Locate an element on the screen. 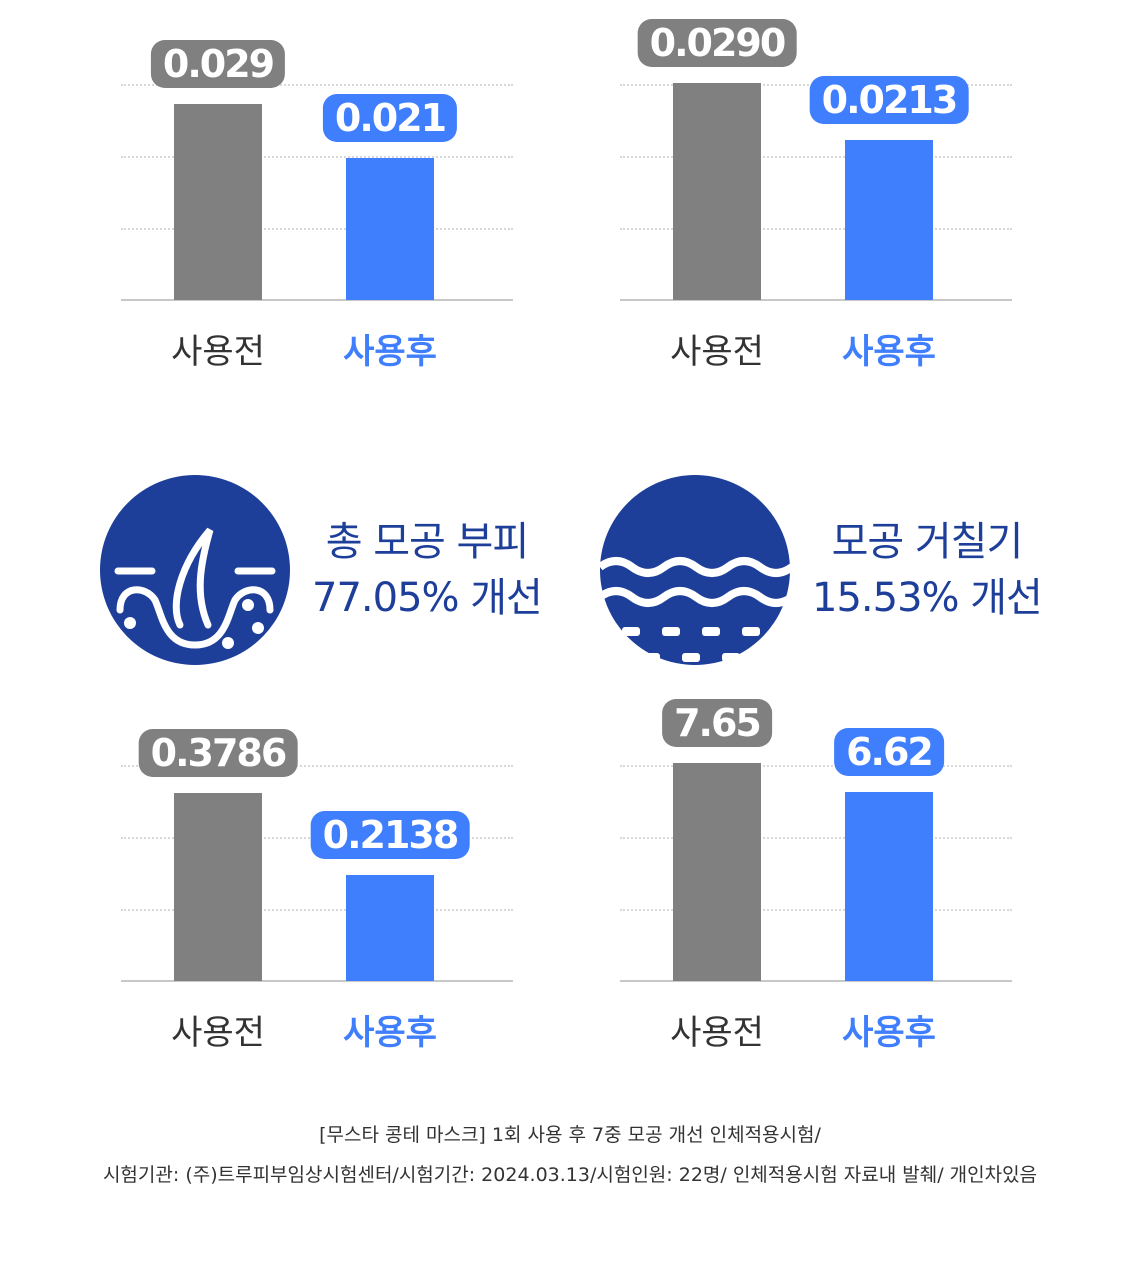 Image resolution: width=1140 pixels, height=1280 pixels. skin-texture-waves-icon is located at coordinates (695, 570).